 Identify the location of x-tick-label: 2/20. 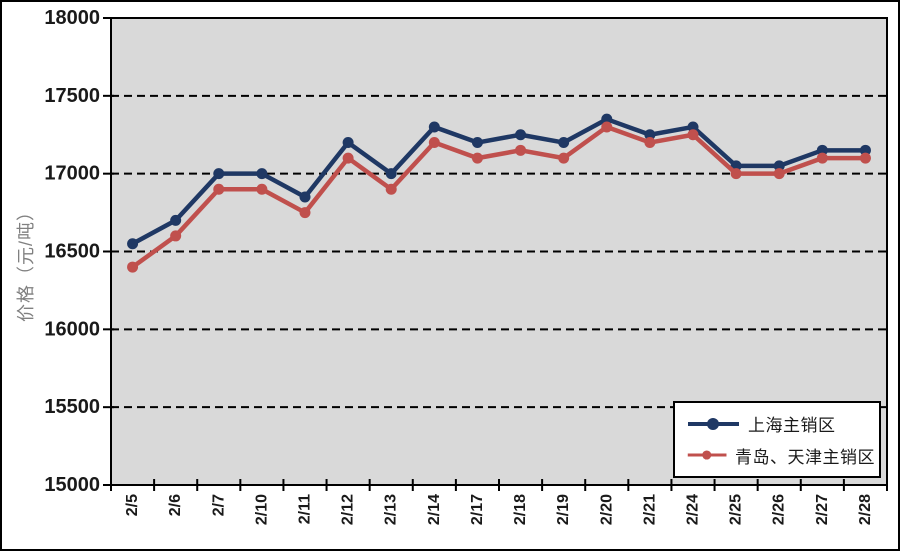
(606, 509).